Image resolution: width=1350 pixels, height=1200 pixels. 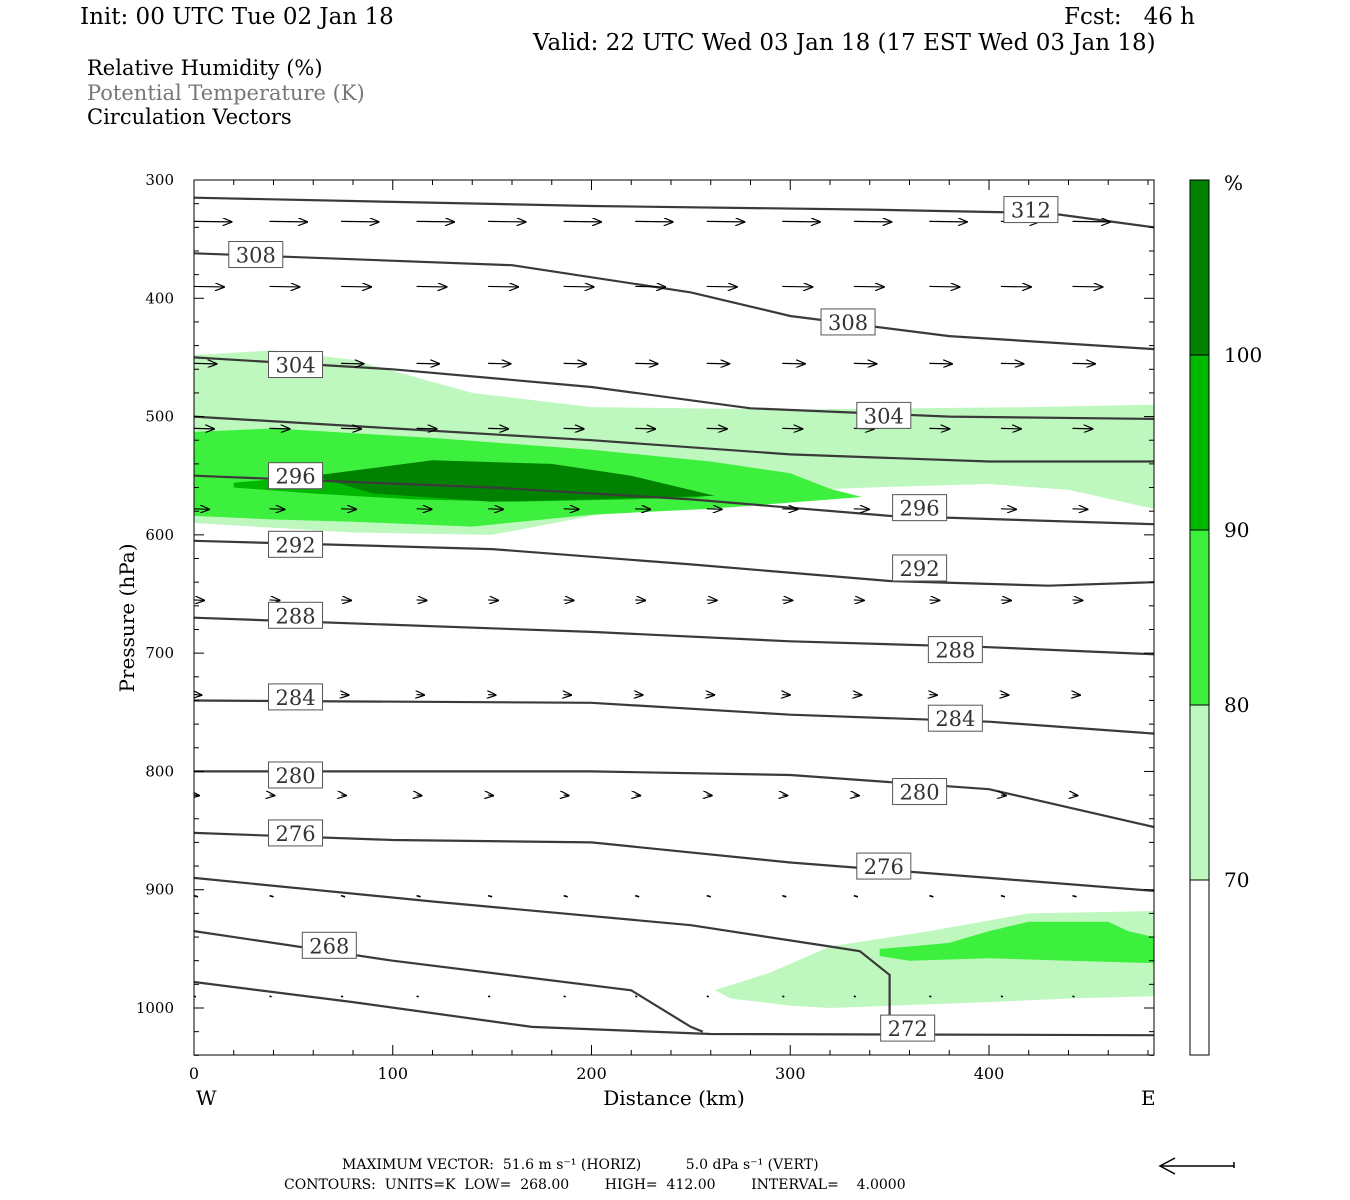 I want to click on svg-text: 296, so click(x=295, y=477).